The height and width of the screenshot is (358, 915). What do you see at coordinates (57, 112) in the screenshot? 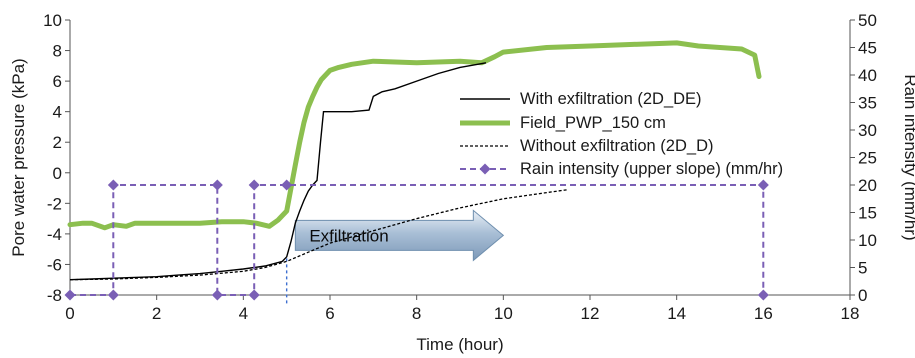
I see `y-tick-label: 4` at bounding box center [57, 112].